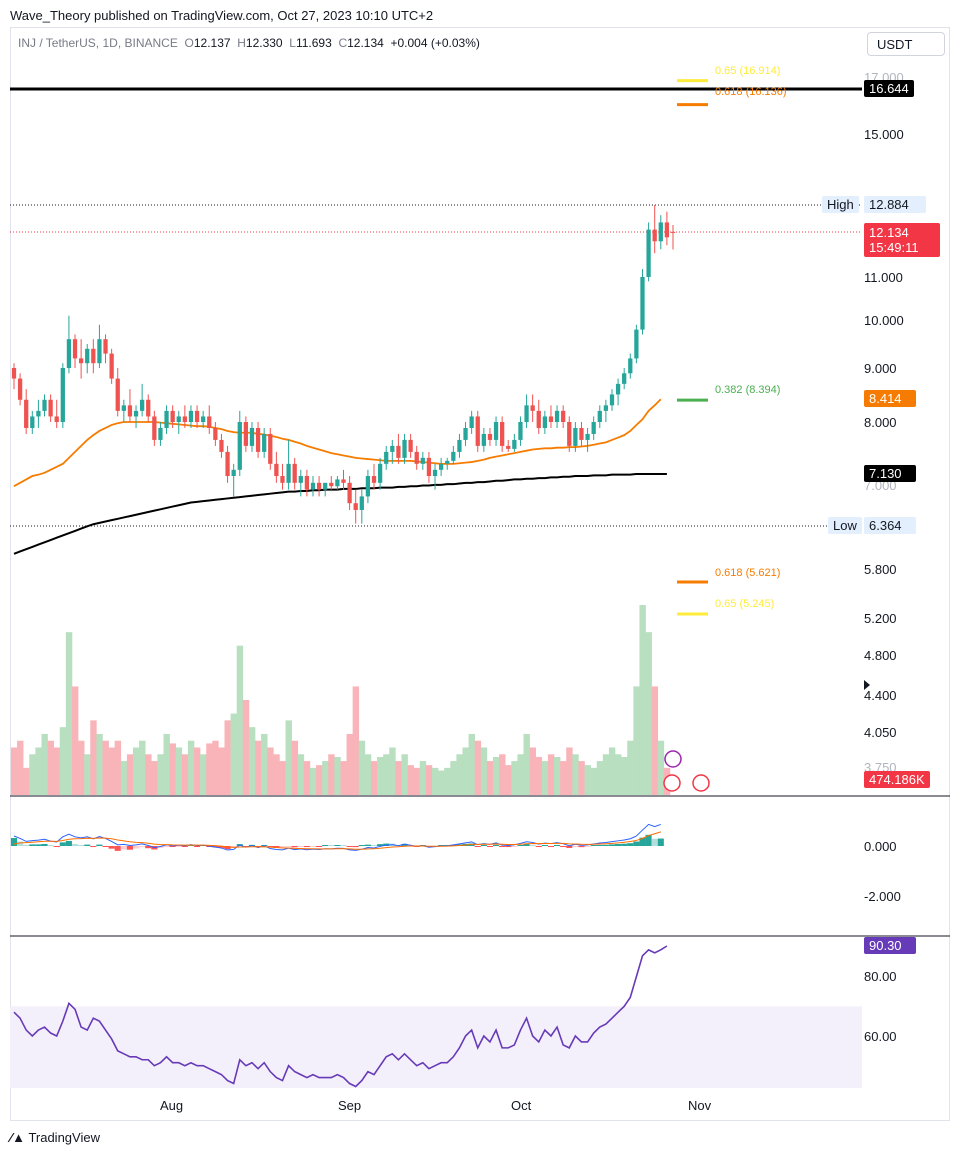 Image resolution: width=960 pixels, height=1156 pixels. Describe the element at coordinates (98, 43) in the screenshot. I see `symbol-name: INJ / TetherUS, 1D, BINANCE` at that location.